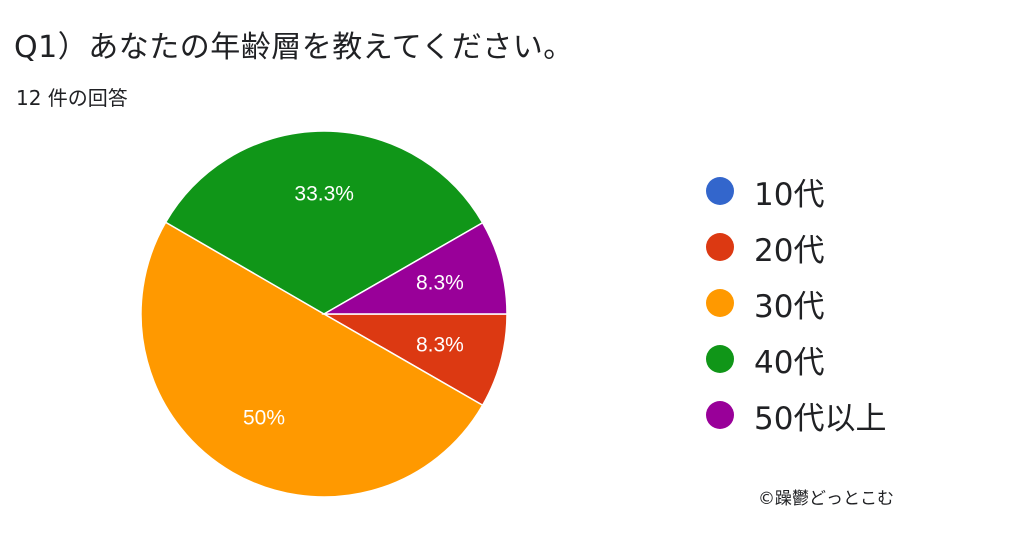 The height and width of the screenshot is (538, 1024). I want to click on legend-label: 10代, so click(789, 194).